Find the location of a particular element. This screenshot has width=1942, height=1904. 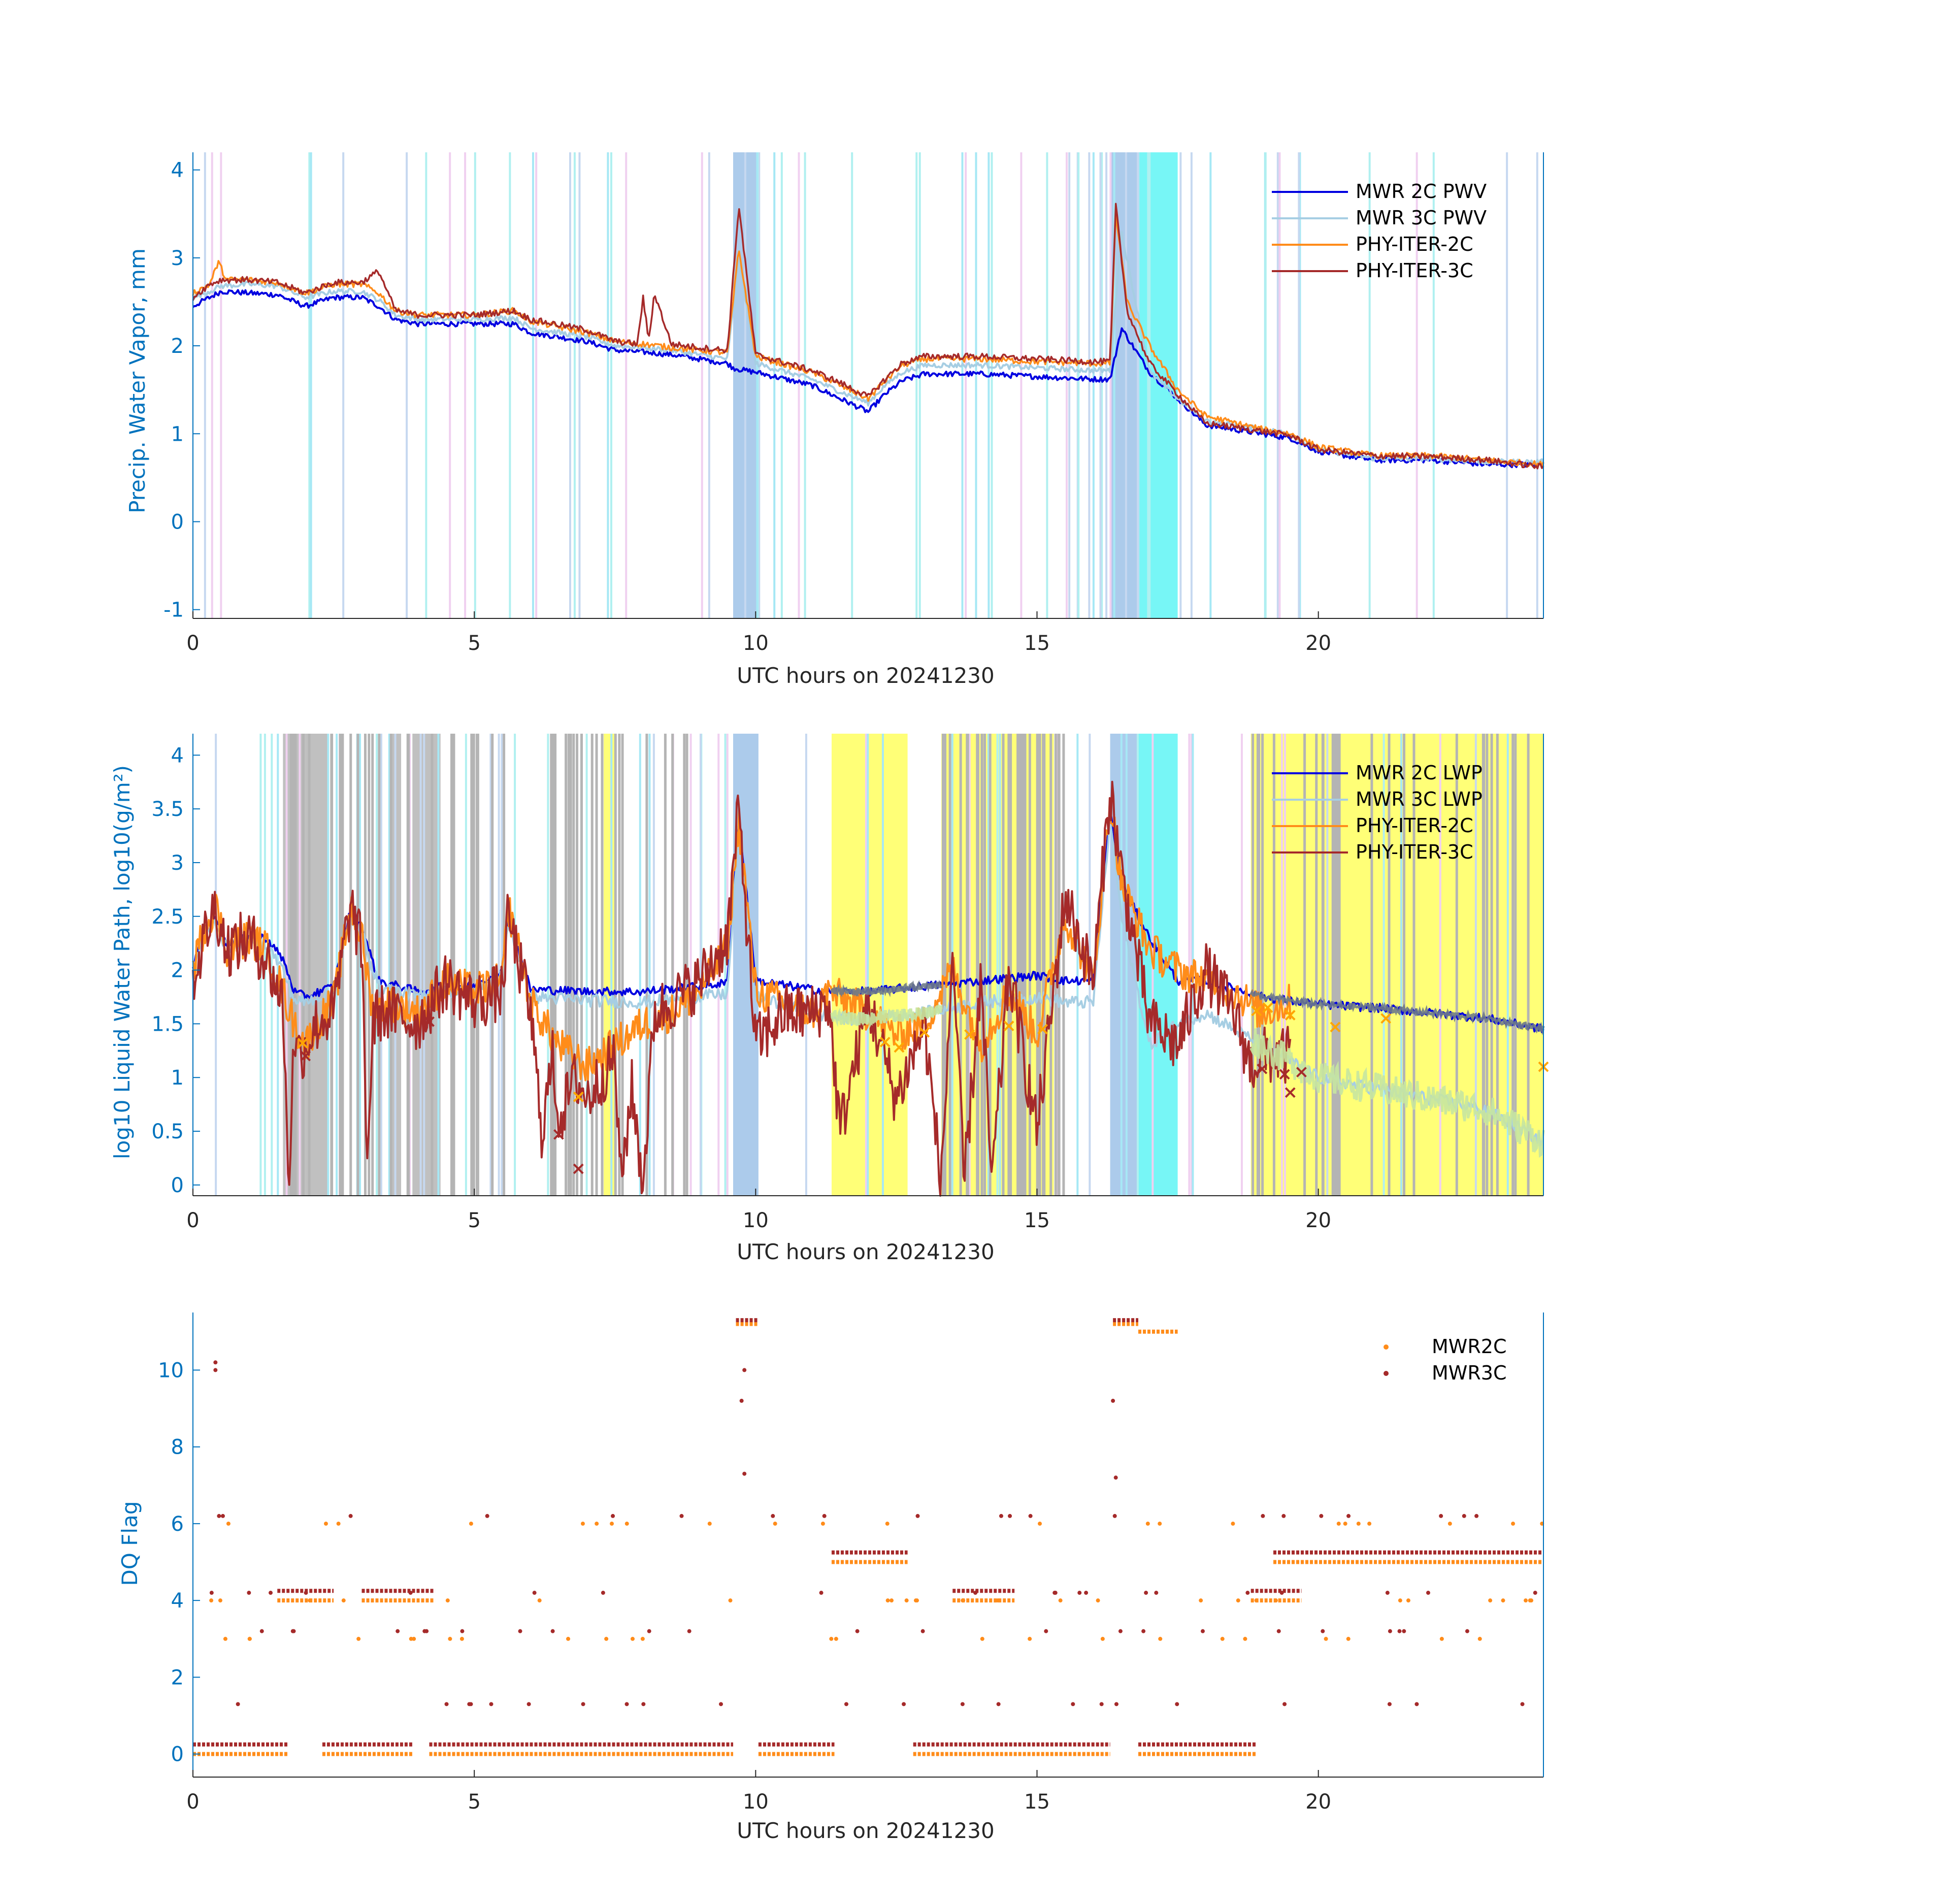

x-tick-label: 5 is located at coordinates (474, 1802).